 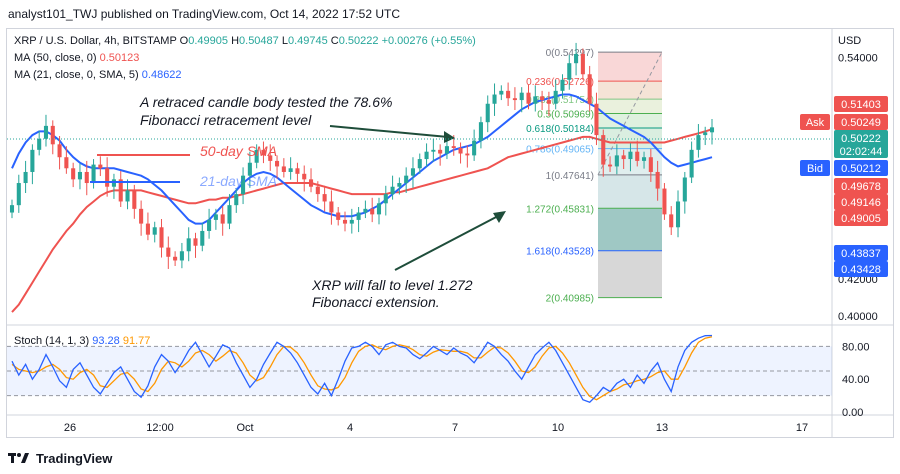 What do you see at coordinates (82, 341) in the screenshot?
I see `legend-stoch: Stoch (14, 1, 3) 93.28 91.77` at bounding box center [82, 341].